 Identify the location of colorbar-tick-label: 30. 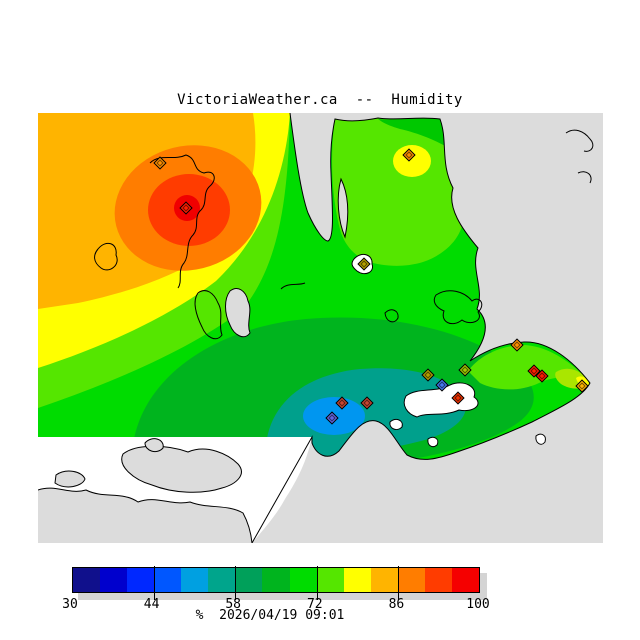
(70, 604).